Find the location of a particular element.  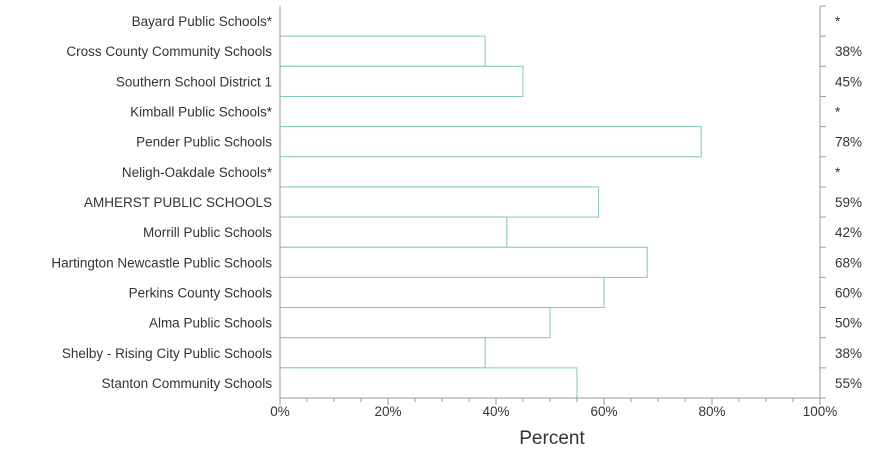

value-label: 50% is located at coordinates (848, 323).